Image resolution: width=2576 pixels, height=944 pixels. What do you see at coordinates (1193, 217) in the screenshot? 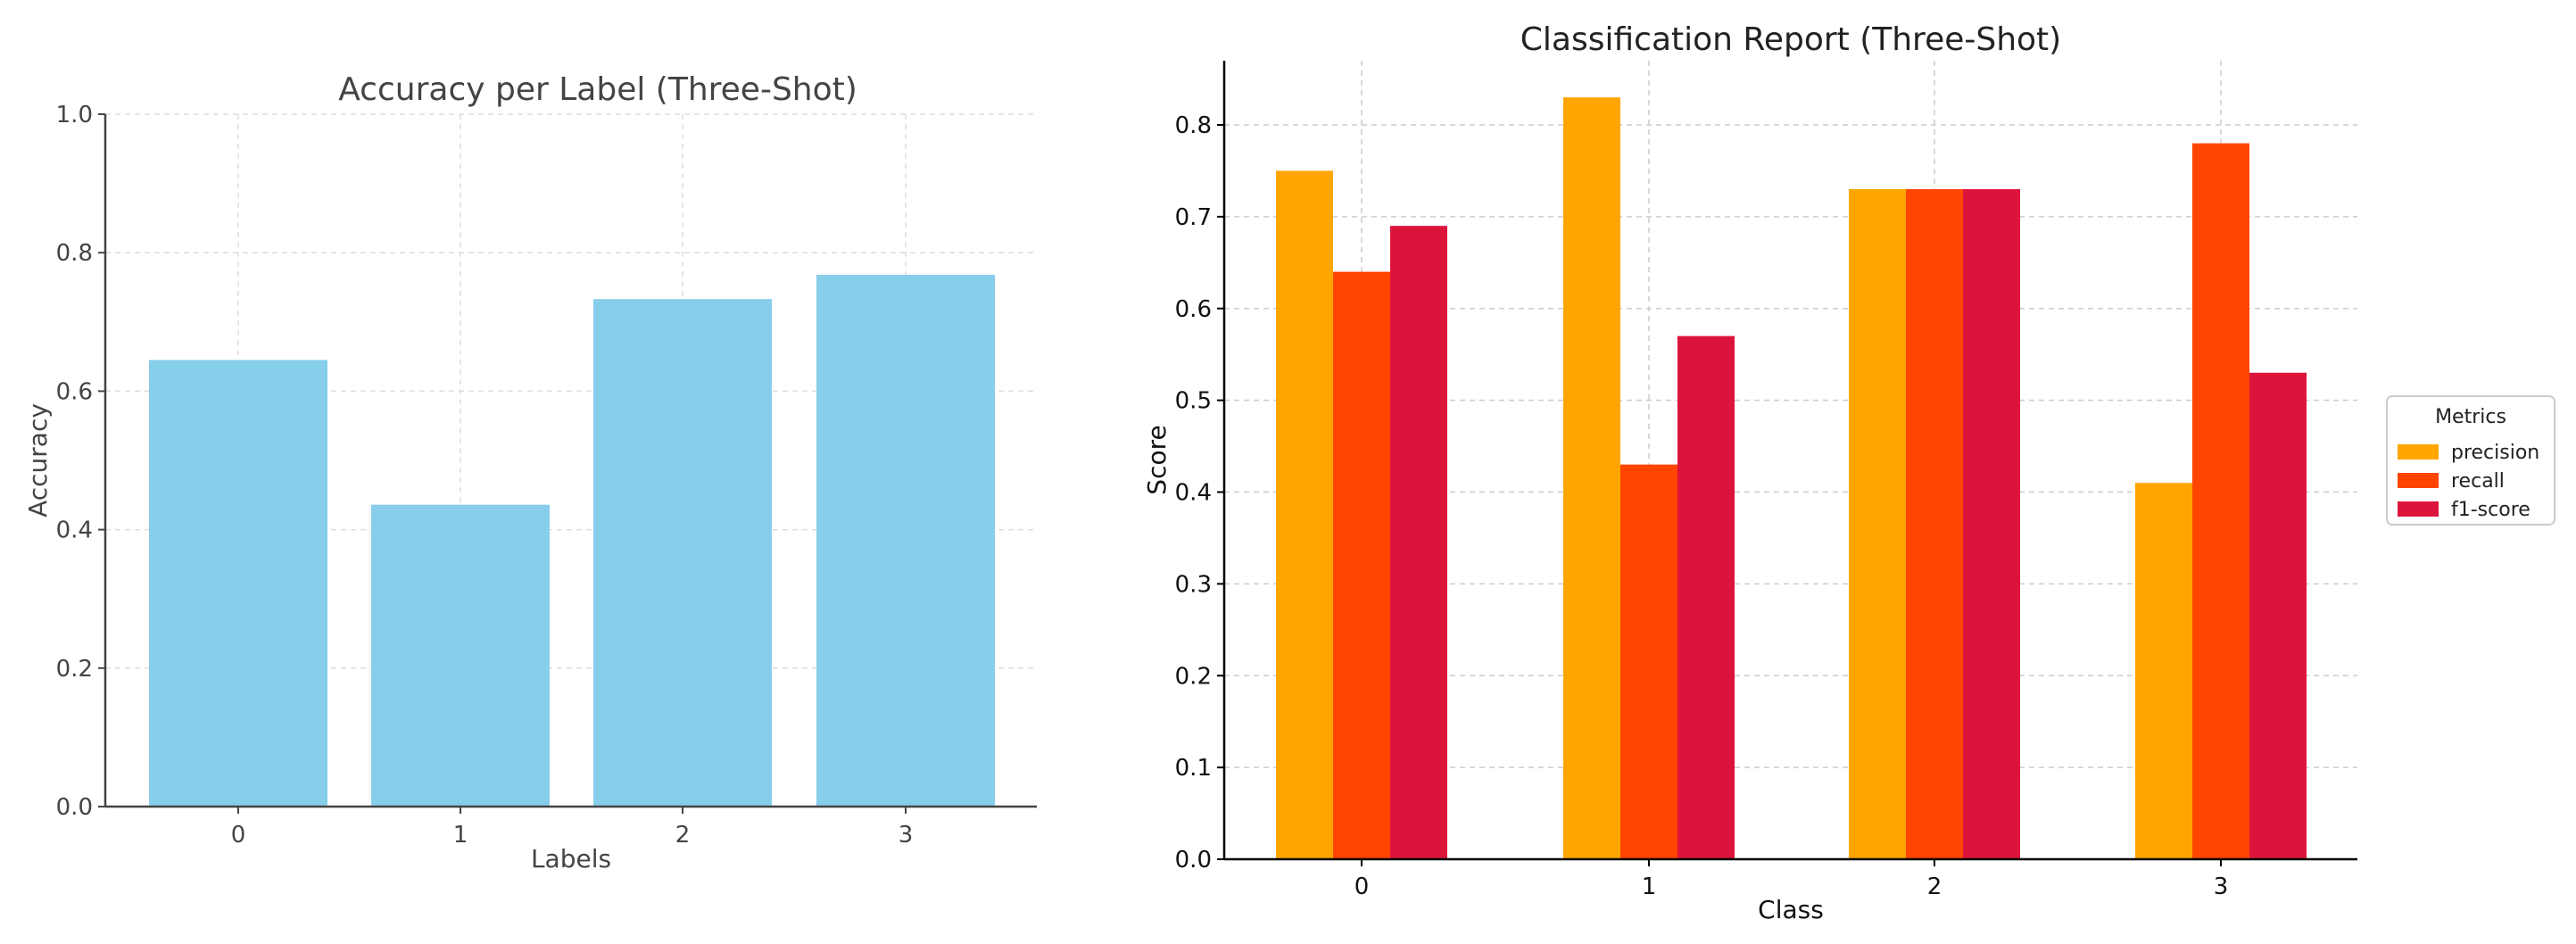
I see `classification-y-tick-label: 0.7` at bounding box center [1193, 217].